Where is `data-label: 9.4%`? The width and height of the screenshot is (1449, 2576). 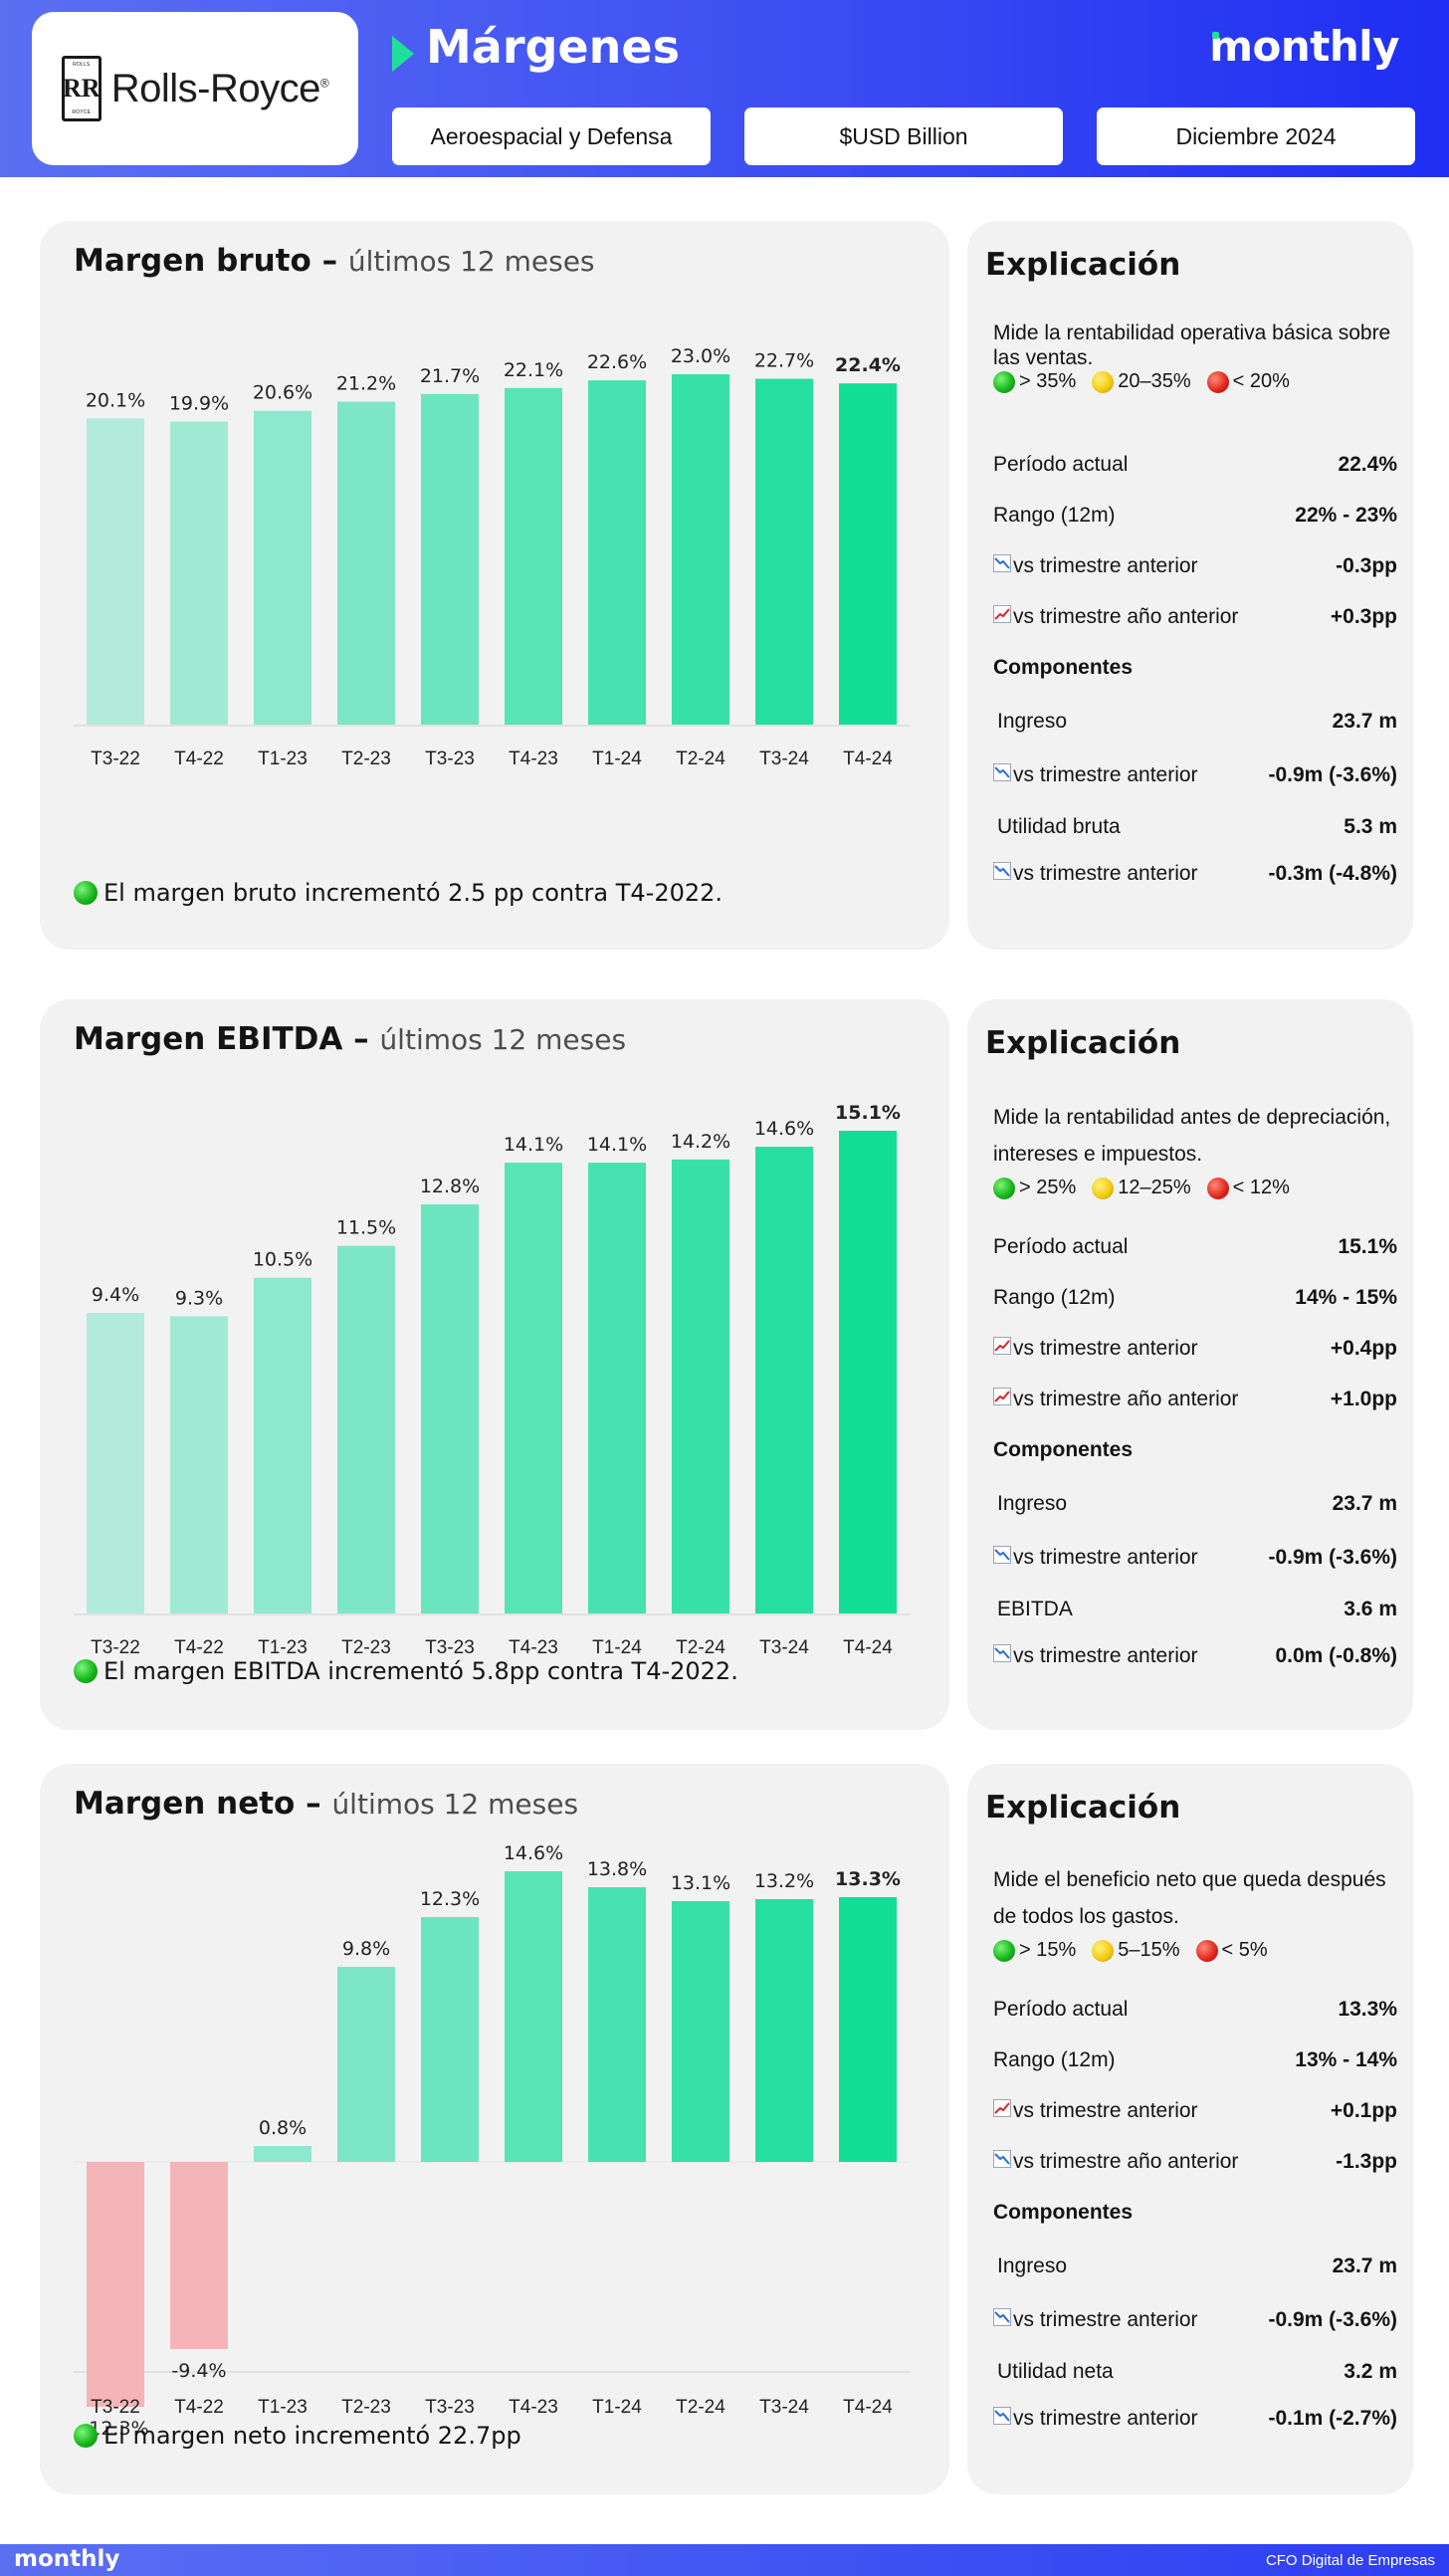
data-label: 9.4% is located at coordinates (115, 1295).